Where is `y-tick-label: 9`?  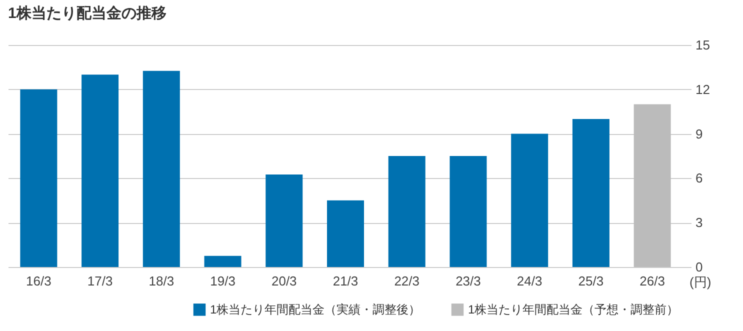 y-tick-label: 9 is located at coordinates (699, 134).